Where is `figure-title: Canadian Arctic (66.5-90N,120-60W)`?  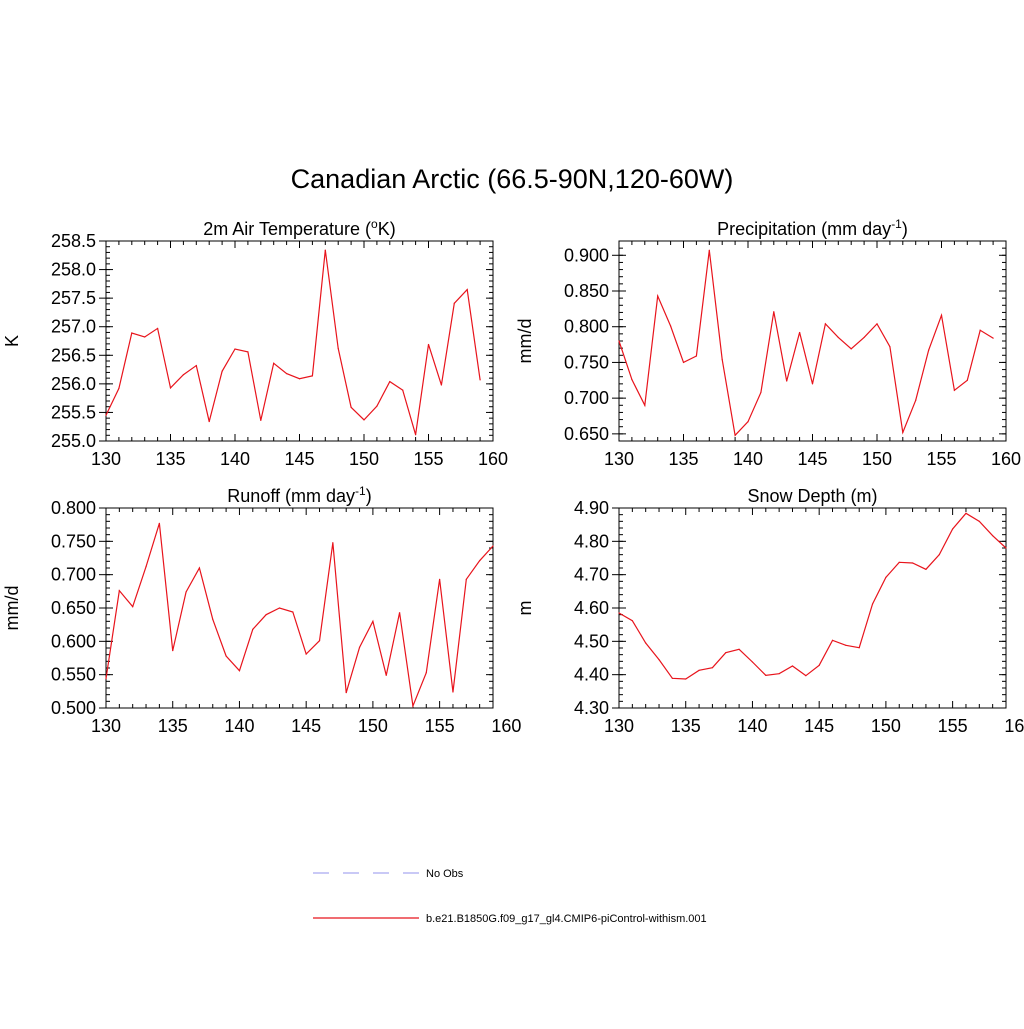 figure-title: Canadian Arctic (66.5-90N,120-60W) is located at coordinates (512, 179).